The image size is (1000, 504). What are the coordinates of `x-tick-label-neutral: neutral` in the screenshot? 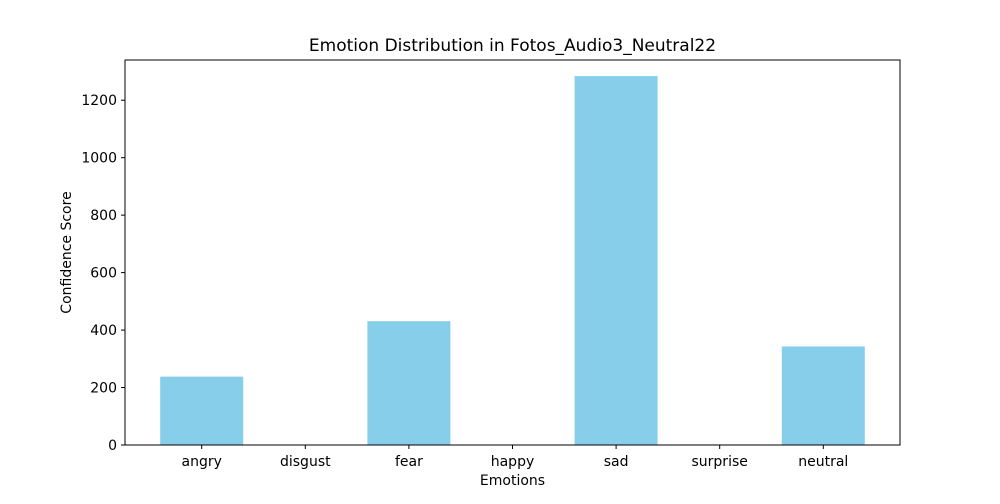 It's located at (823, 462).